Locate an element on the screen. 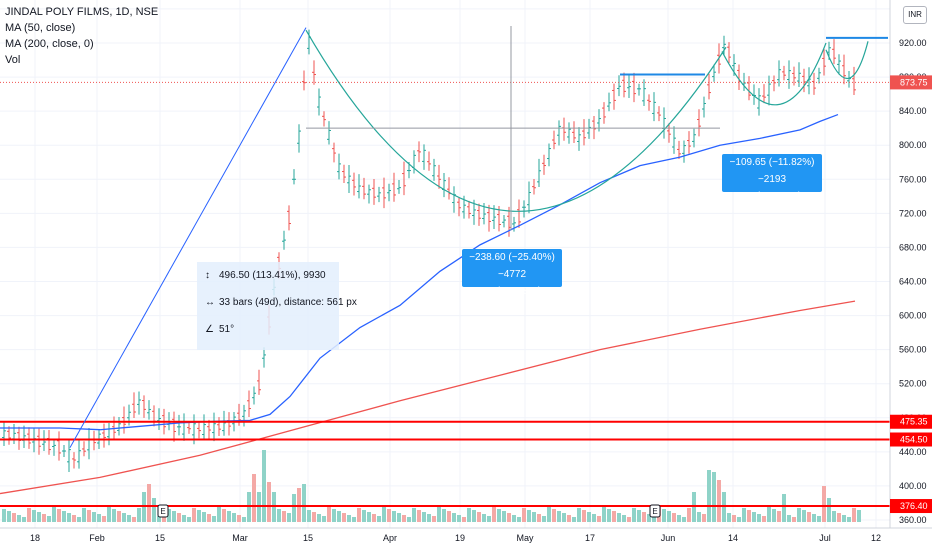 This screenshot has width=932, height=550. measure-box-1: −238.60 (−25.40%) −4772 58 bars, 87d is located at coordinates (512, 273).